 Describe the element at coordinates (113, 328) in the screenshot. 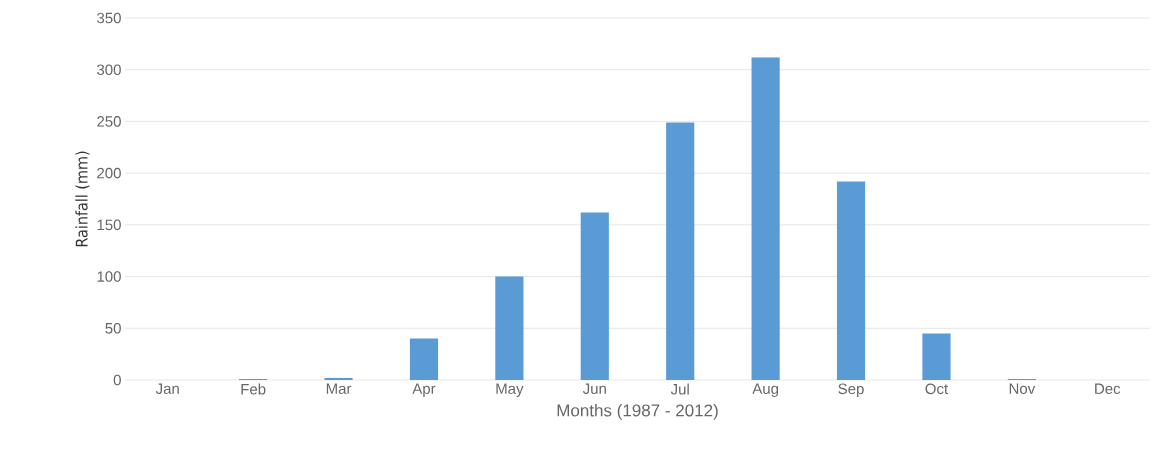

I see `y-tick-label: 50` at that location.